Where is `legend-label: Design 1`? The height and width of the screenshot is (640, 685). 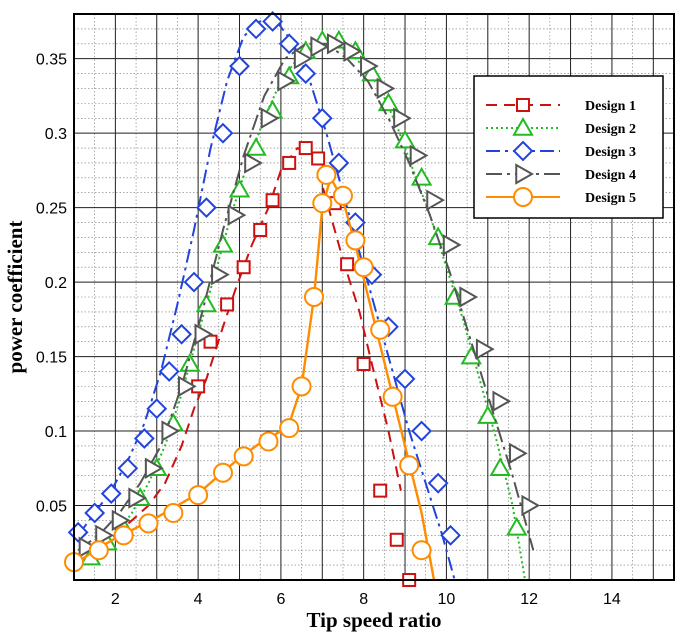
legend-label: Design 1 is located at coordinates (610, 106).